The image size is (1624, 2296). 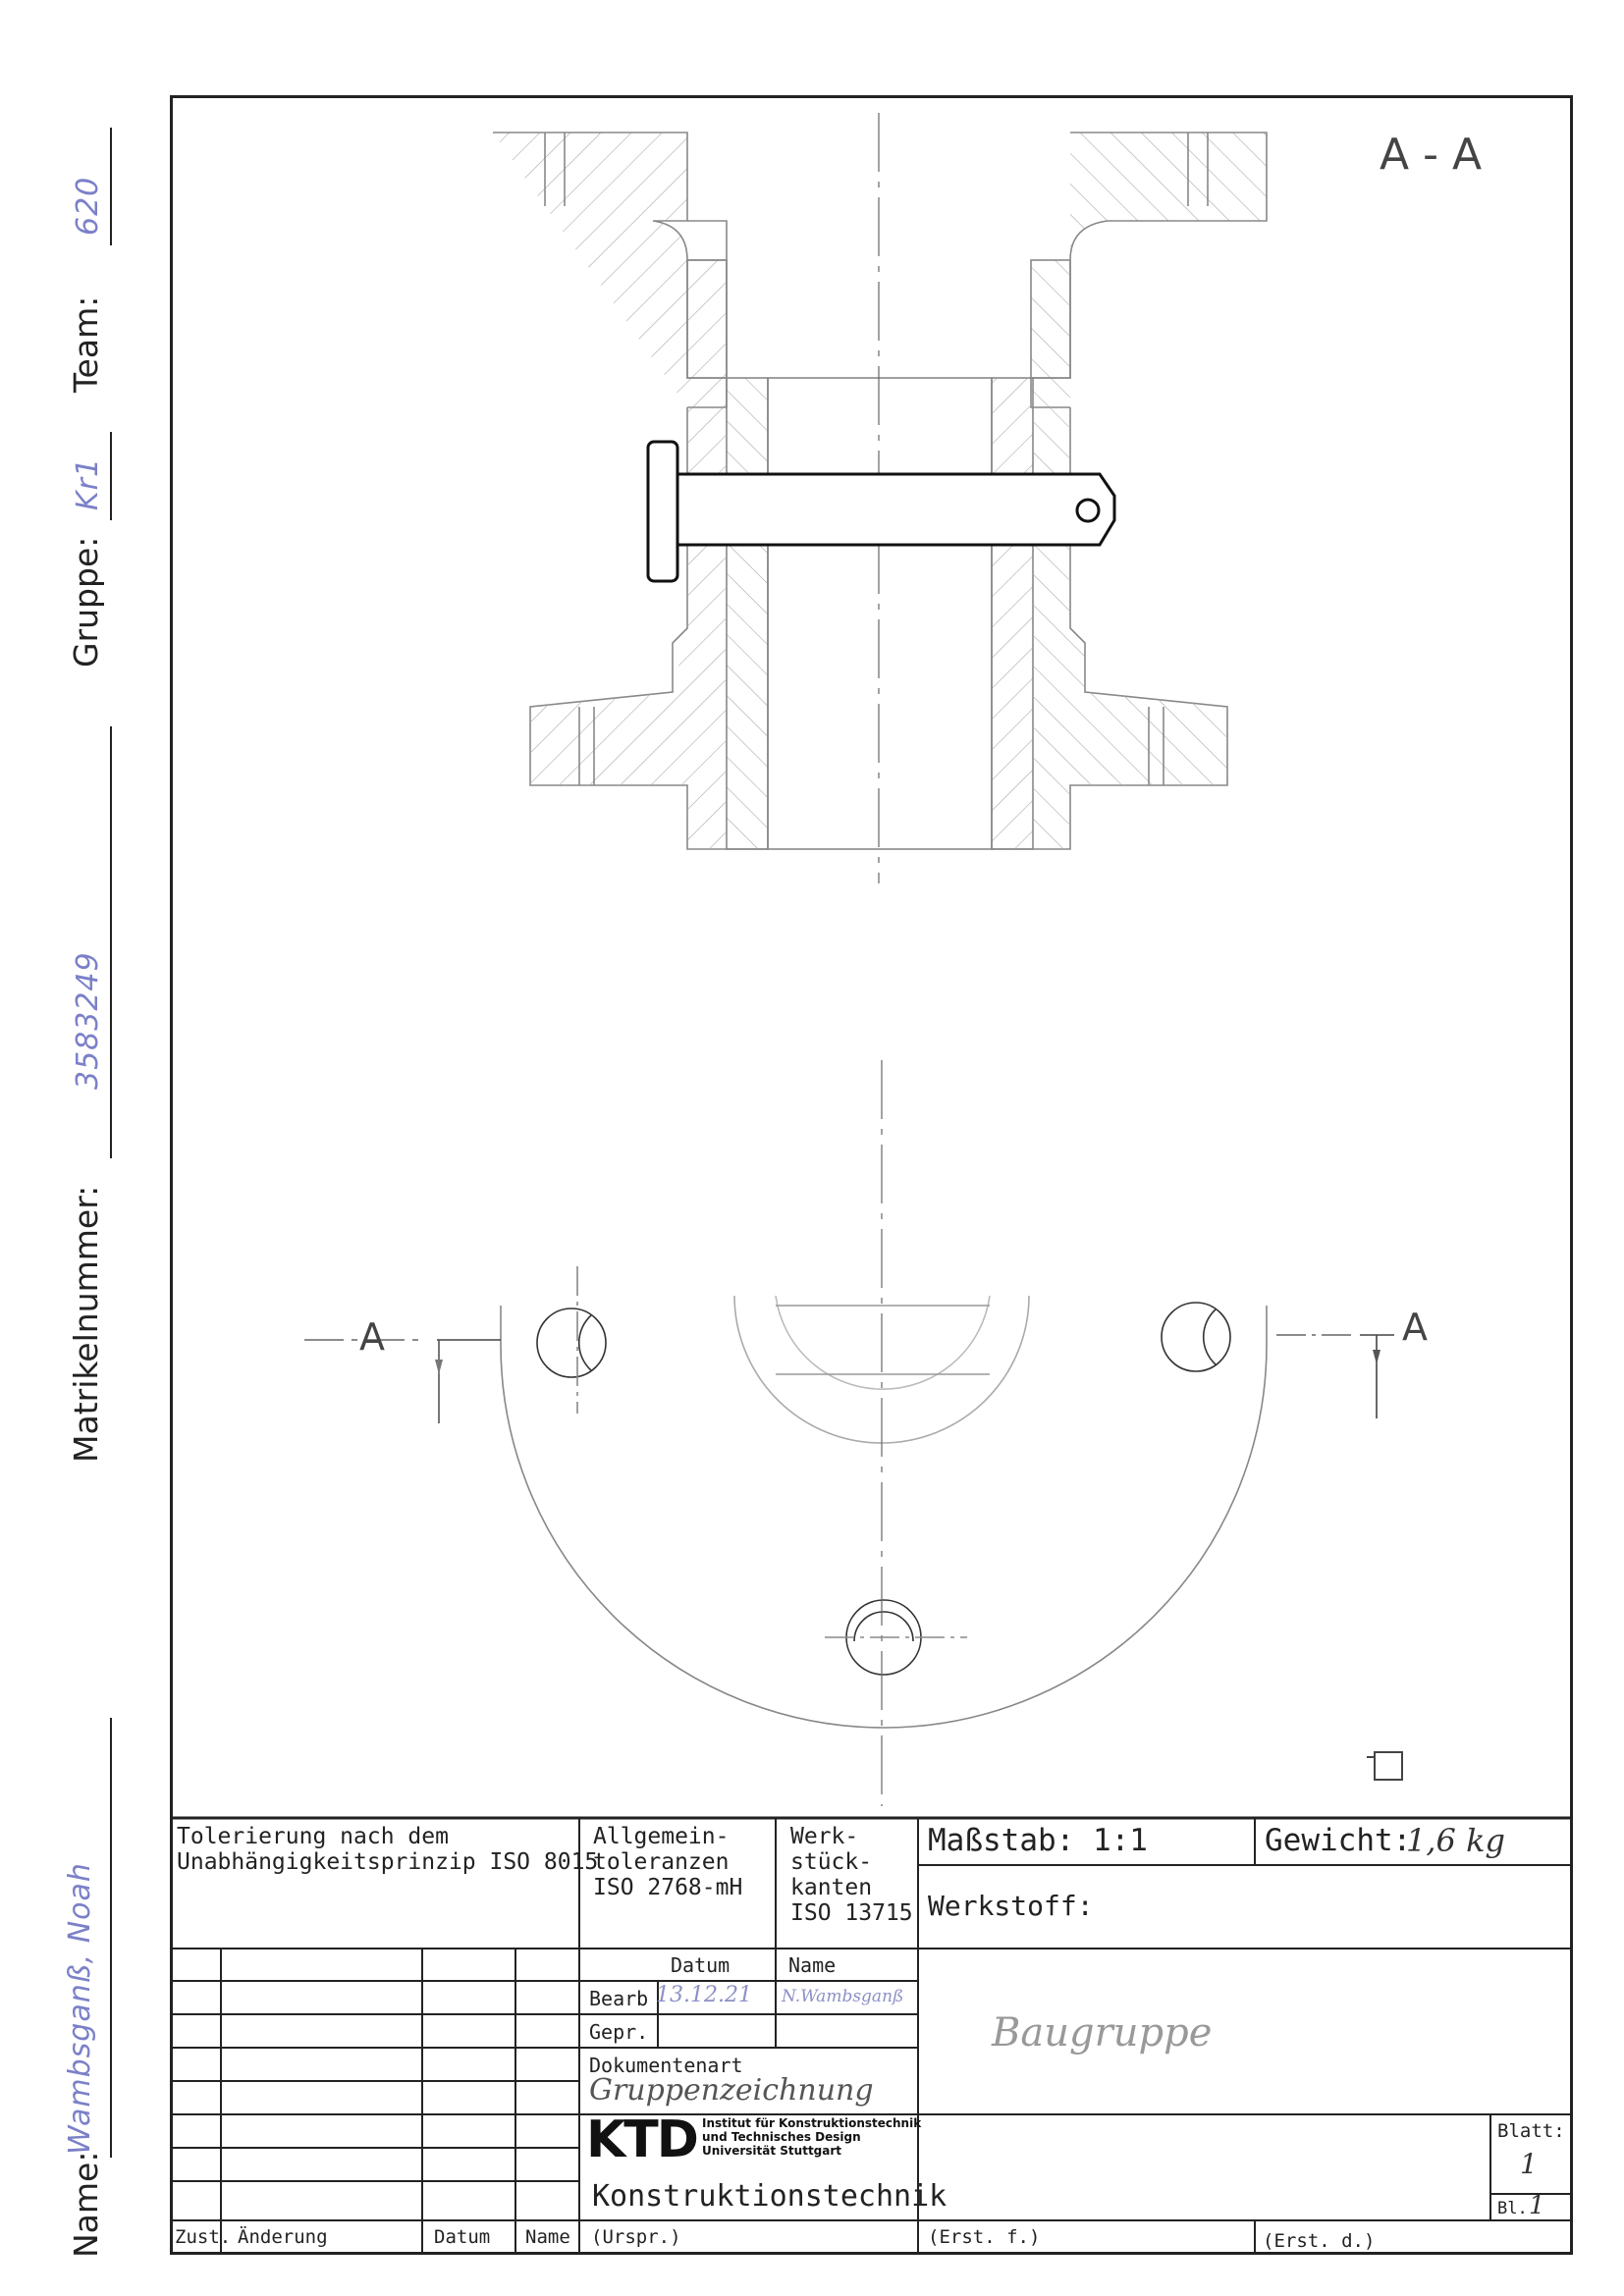 What do you see at coordinates (831, 1862) in the screenshot?
I see `werk-line2: stück-` at bounding box center [831, 1862].